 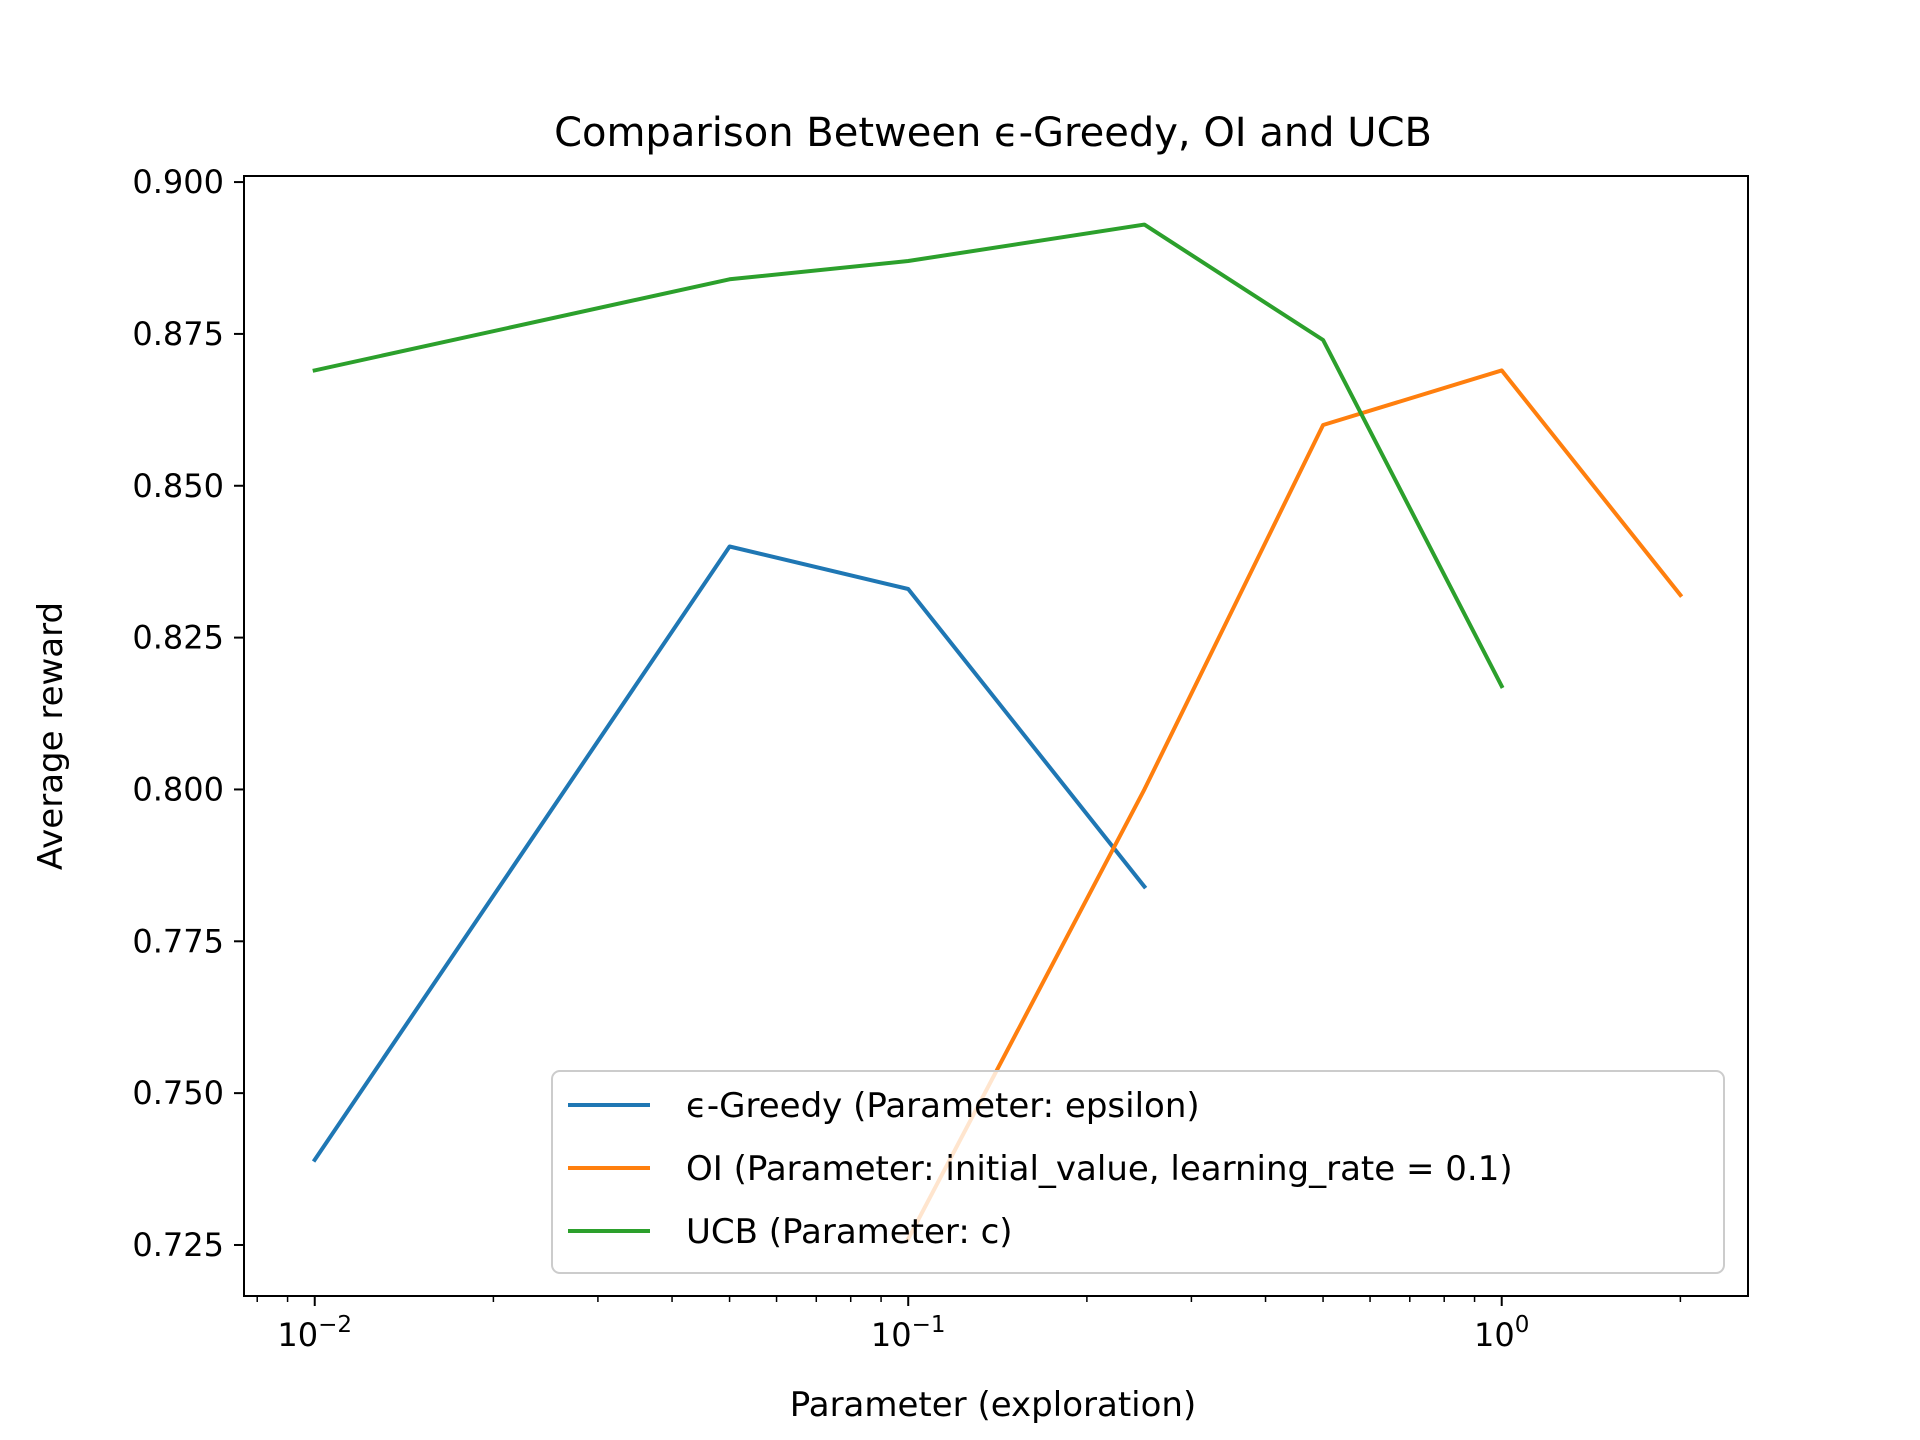 I want to click on legend-box, so click(x=1138, y=1172).